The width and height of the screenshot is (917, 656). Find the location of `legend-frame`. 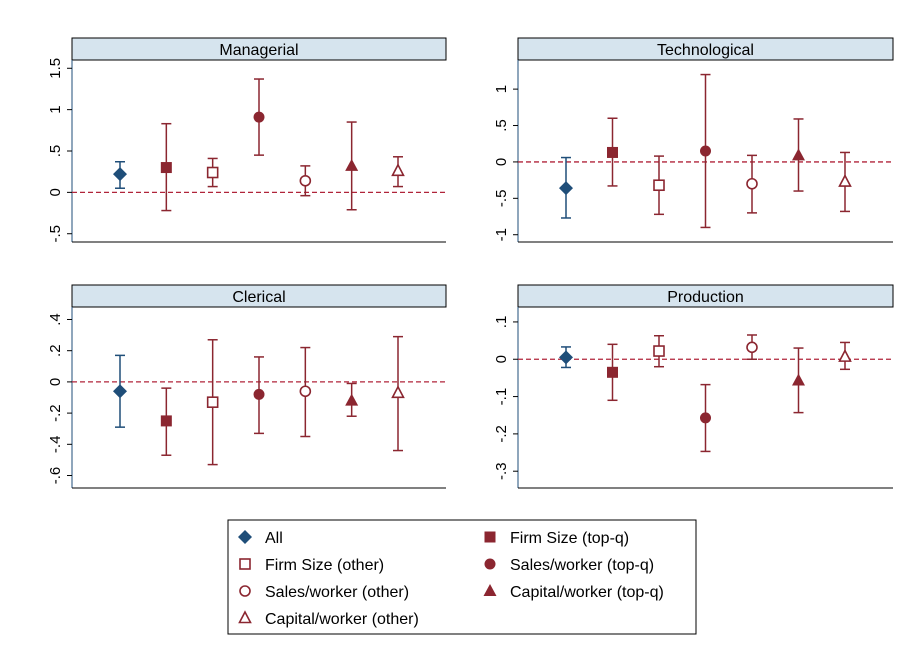

legend-frame is located at coordinates (462, 577).